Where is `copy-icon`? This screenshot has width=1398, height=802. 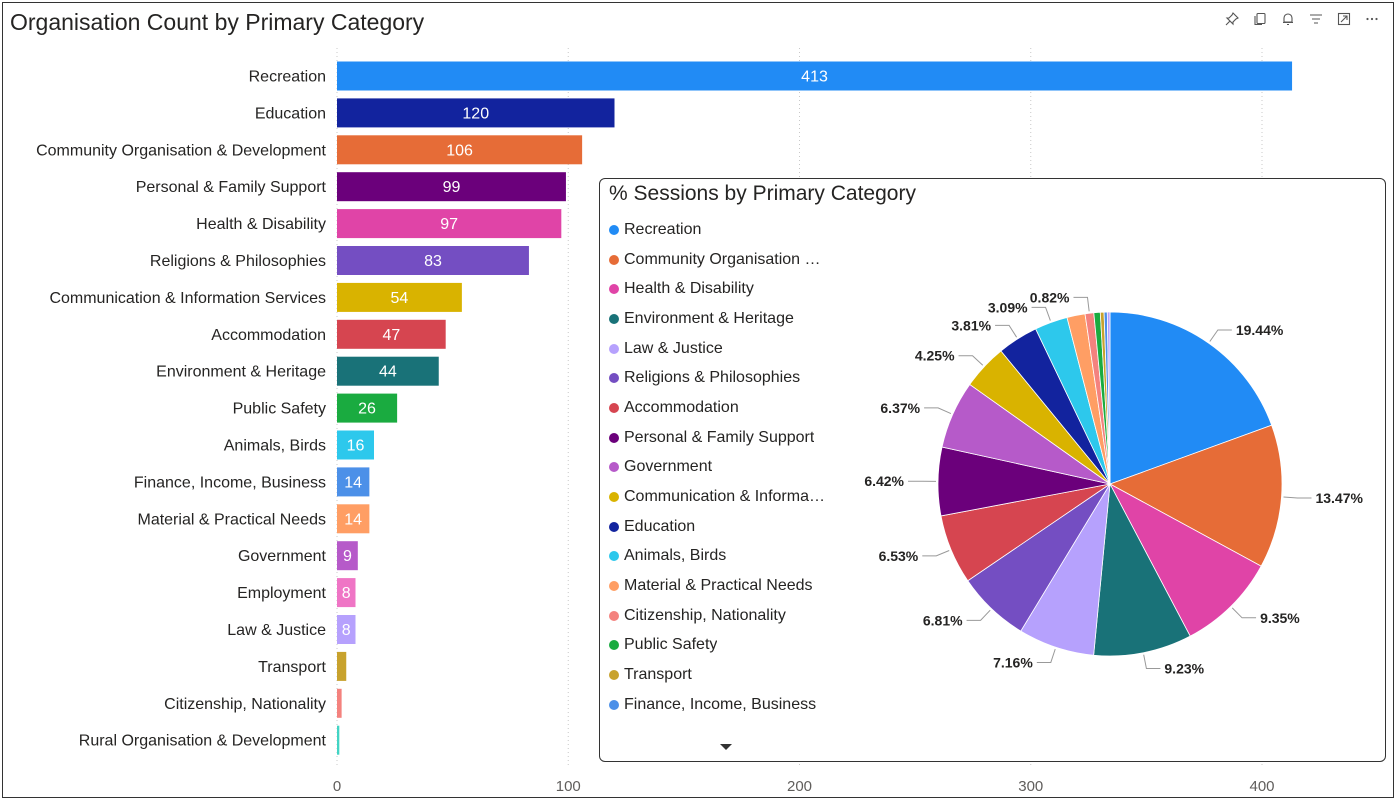 copy-icon is located at coordinates (1260, 19).